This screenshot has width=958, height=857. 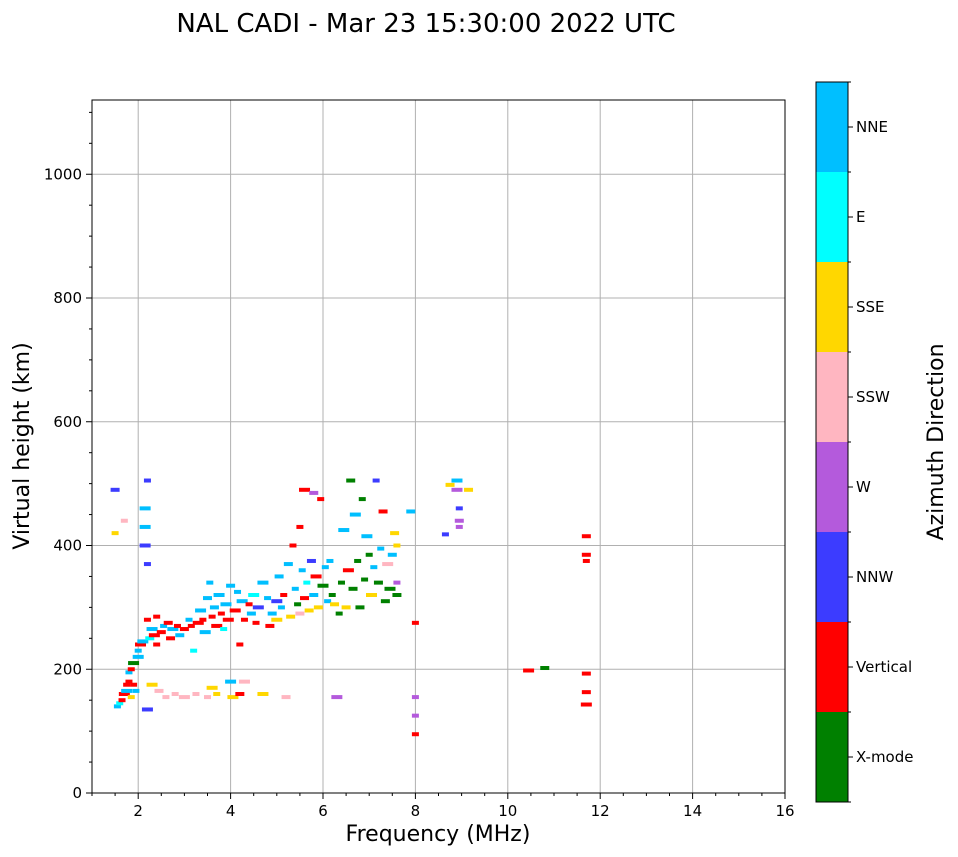 I want to click on colorbar-label: NNE, so click(x=872, y=127).